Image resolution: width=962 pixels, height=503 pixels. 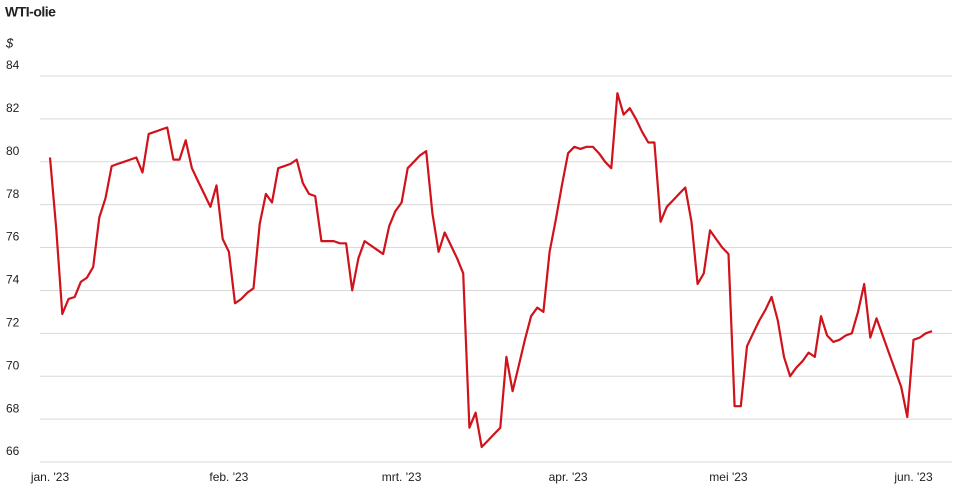 What do you see at coordinates (13, 323) in the screenshot?
I see `y-tick-label: 72` at bounding box center [13, 323].